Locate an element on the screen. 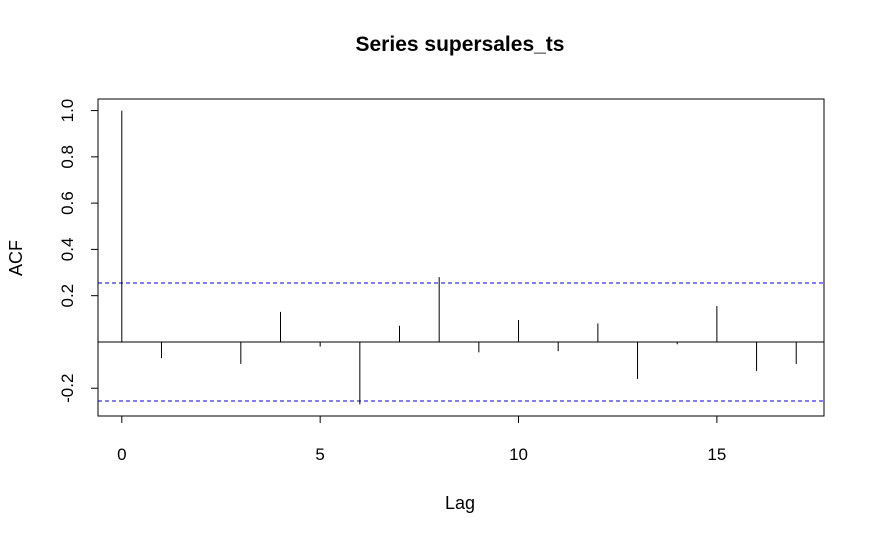 Image resolution: width=875 pixels, height=540 pixels. y-tick-label: 1.0 is located at coordinates (67, 111).